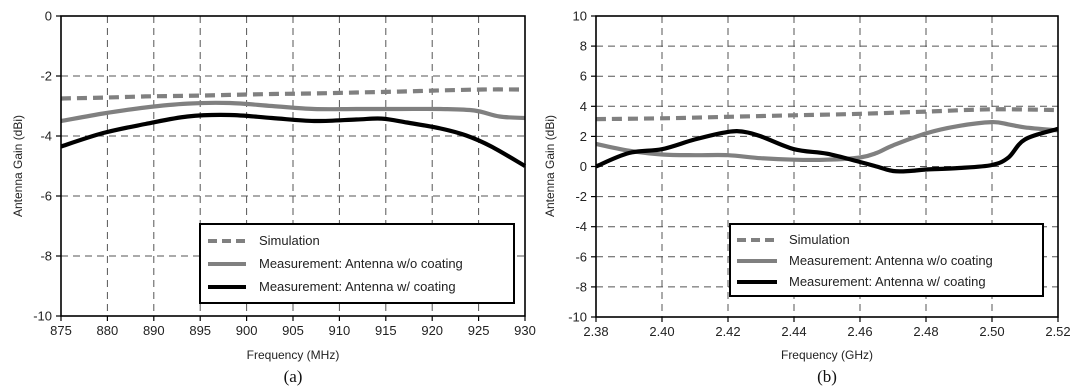  Describe the element at coordinates (827, 328) in the screenshot. I see `chart-b-x-ticks: 2.38 2.40 2.42 2.44 2.46 2.48 2.50 2.52` at that location.